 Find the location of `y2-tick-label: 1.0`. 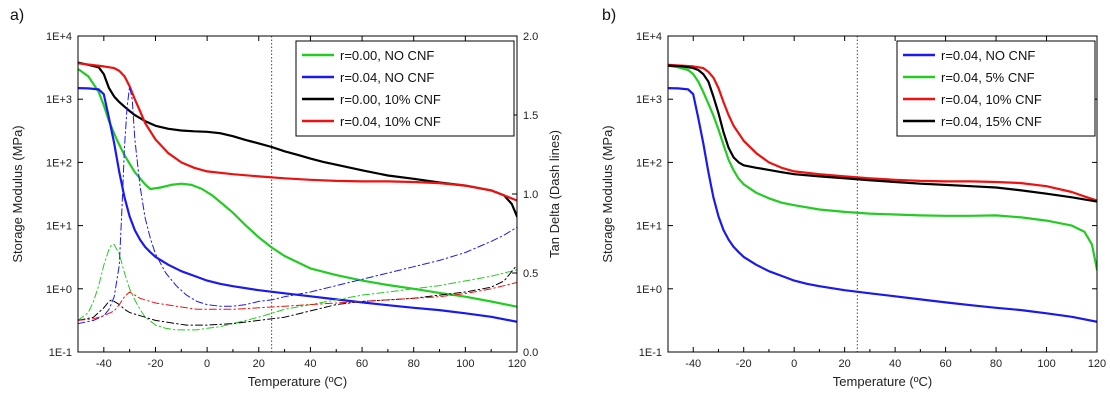

y2-tick-label: 1.0 is located at coordinates (530, 195).